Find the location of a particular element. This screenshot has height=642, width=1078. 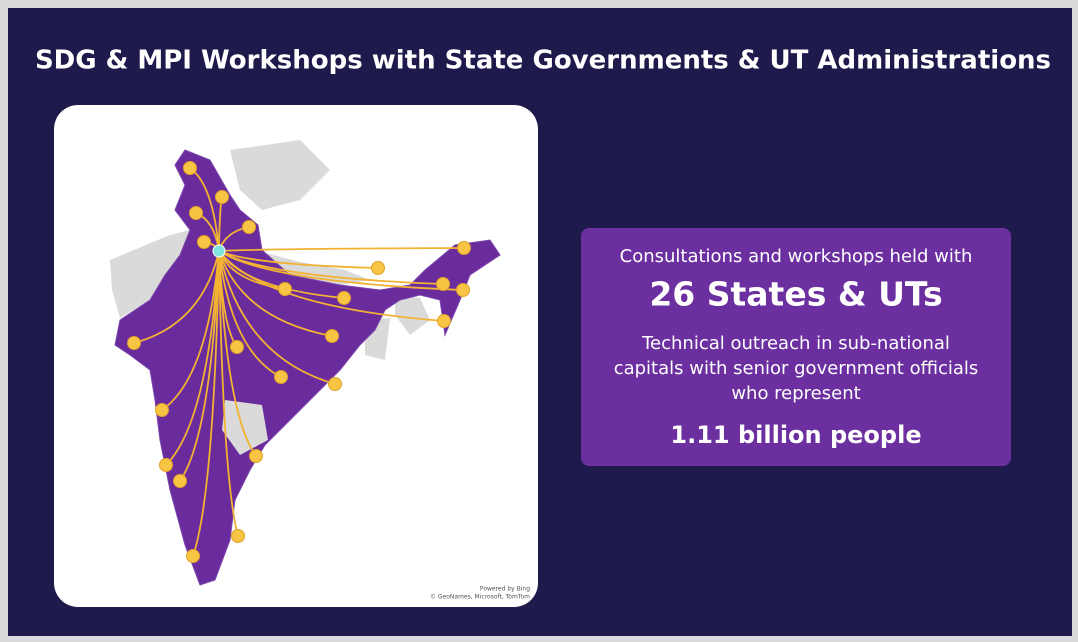

map-credit: © GeoNames, Microsoft, TomTom is located at coordinates (480, 597).